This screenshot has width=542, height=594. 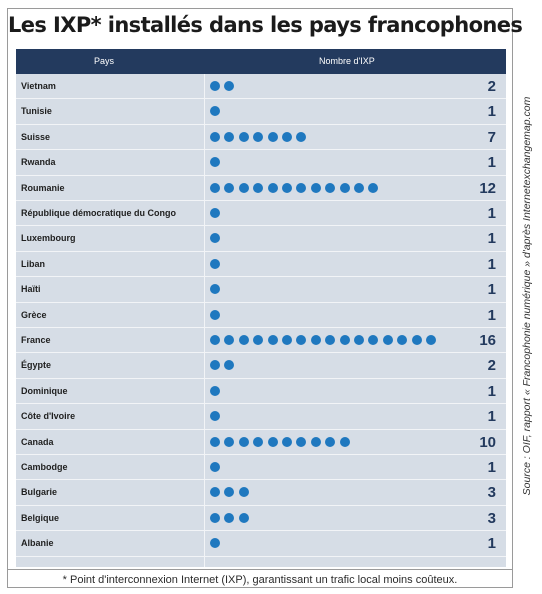 I want to click on table-row: Luxembourg 1, so click(x=261, y=239).